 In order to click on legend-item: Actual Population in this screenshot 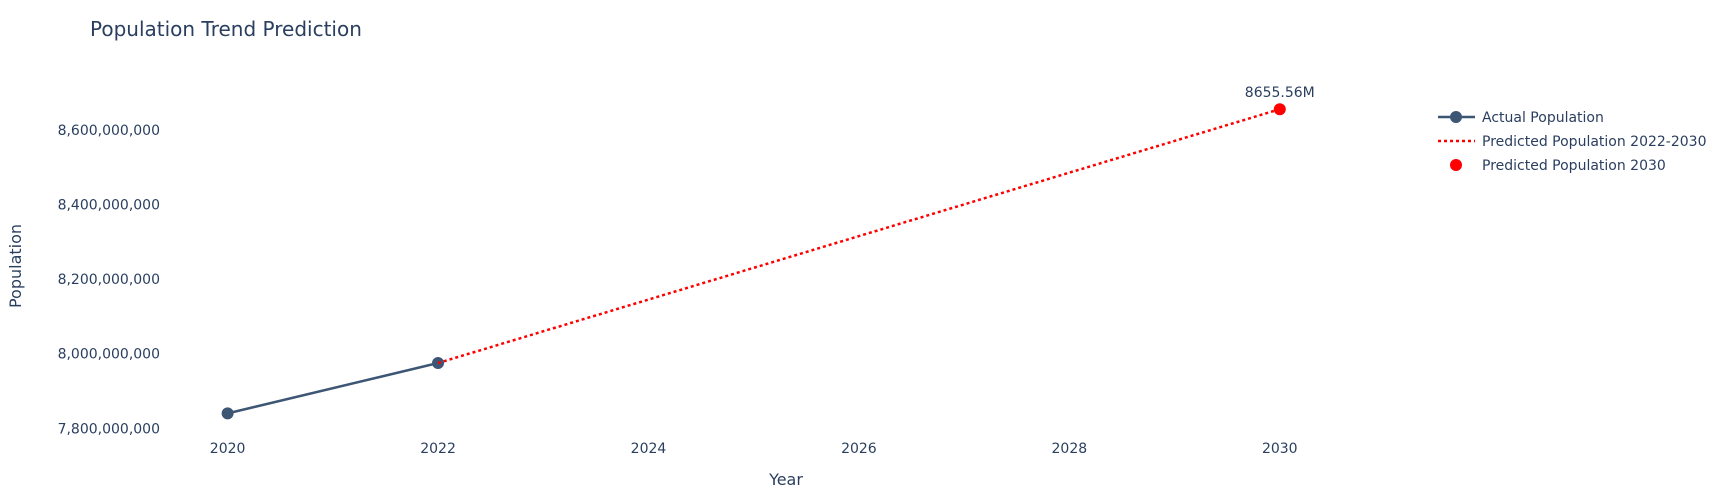, I will do `click(1521, 118)`.